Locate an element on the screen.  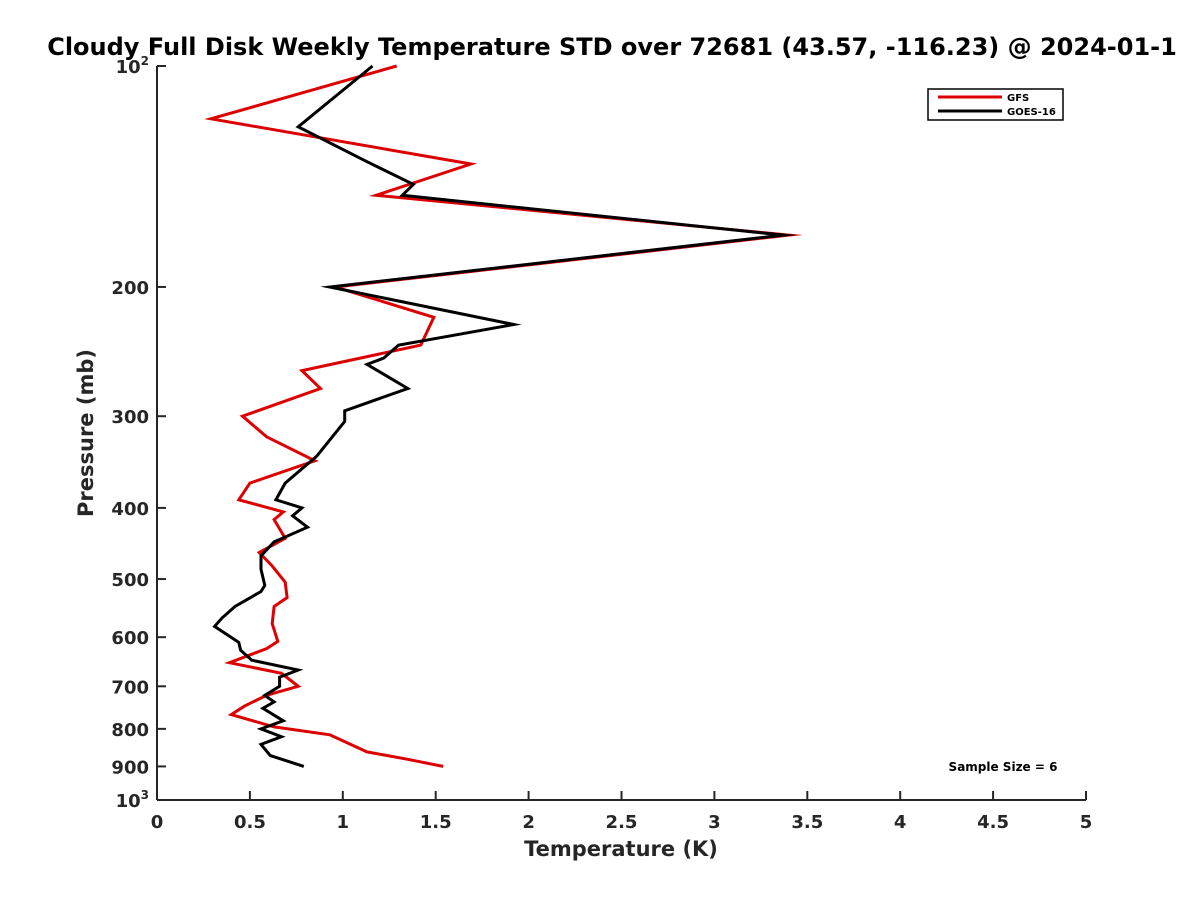
legend-box is located at coordinates (995, 104).